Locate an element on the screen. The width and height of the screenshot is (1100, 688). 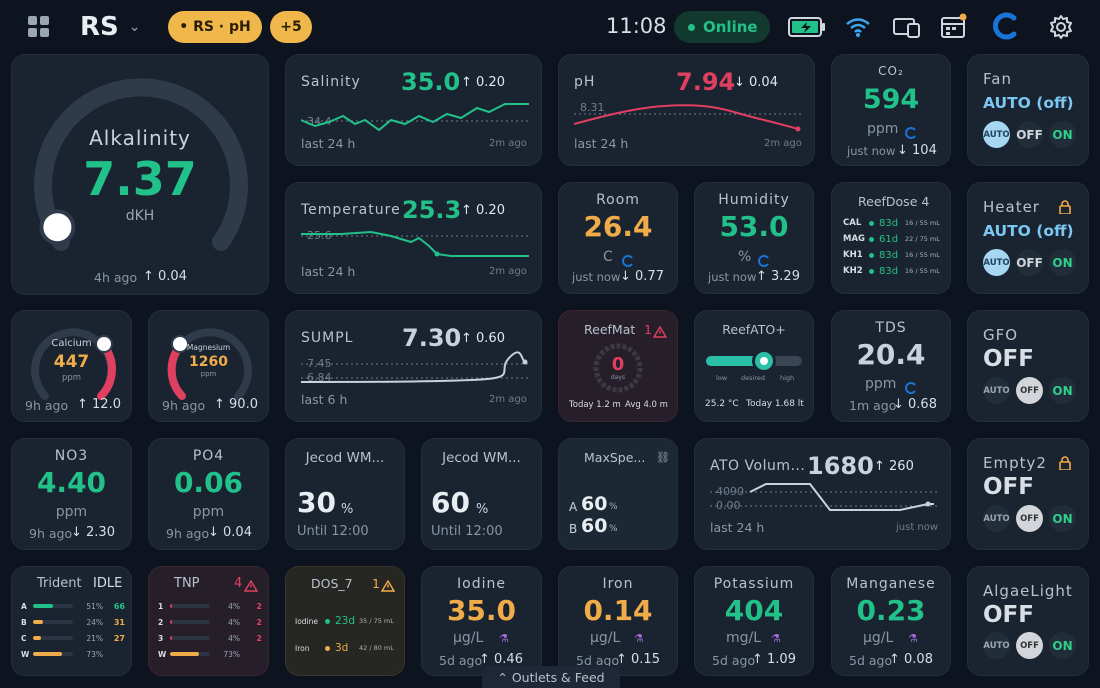
grid-menu-icon is located at coordinates (39, 27).